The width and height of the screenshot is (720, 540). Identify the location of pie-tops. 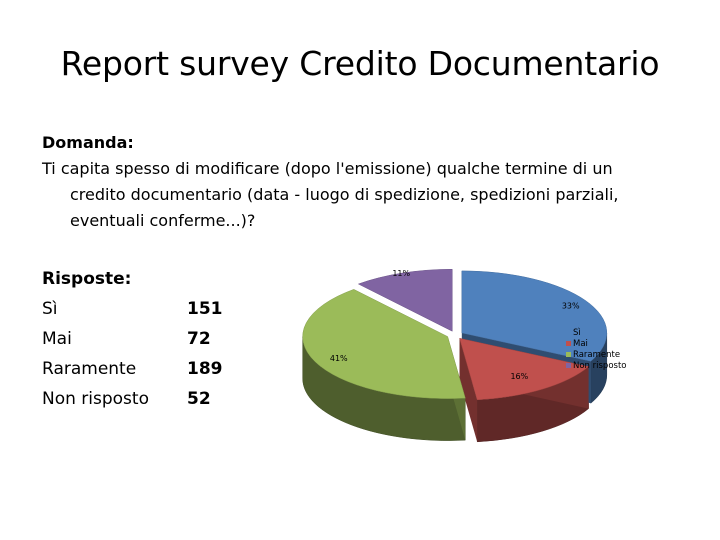
(455, 334).